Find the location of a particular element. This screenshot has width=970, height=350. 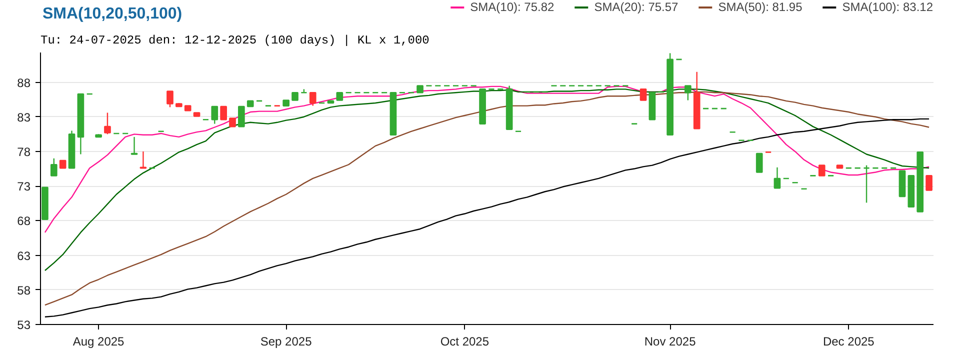

x-tick-label: Sep 2025 is located at coordinates (286, 341).